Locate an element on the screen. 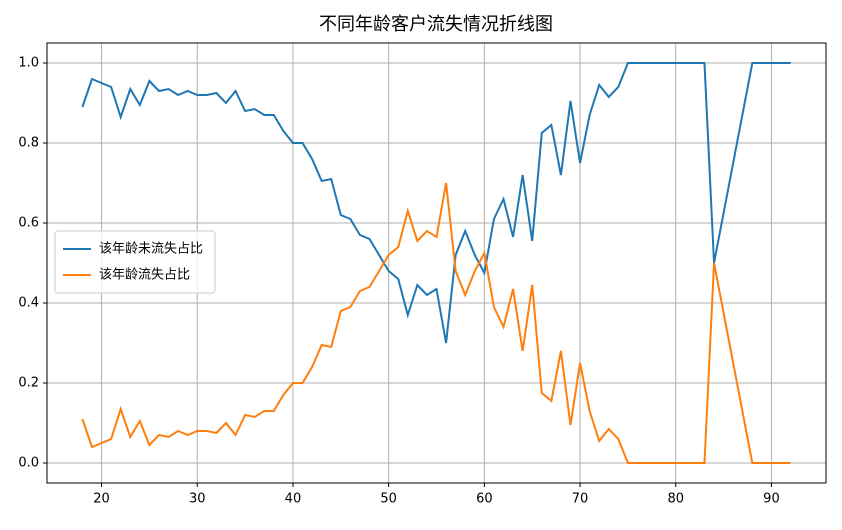  y-tick-label: 1.0 is located at coordinates (28, 63).